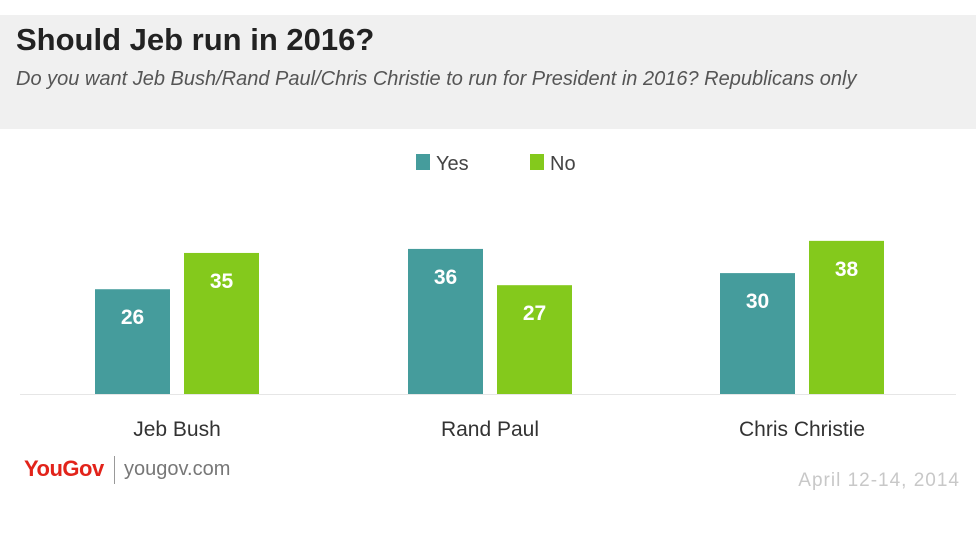 Image resolution: width=976 pixels, height=547 pixels. I want to click on legend-swatch-yes, so click(423, 162).